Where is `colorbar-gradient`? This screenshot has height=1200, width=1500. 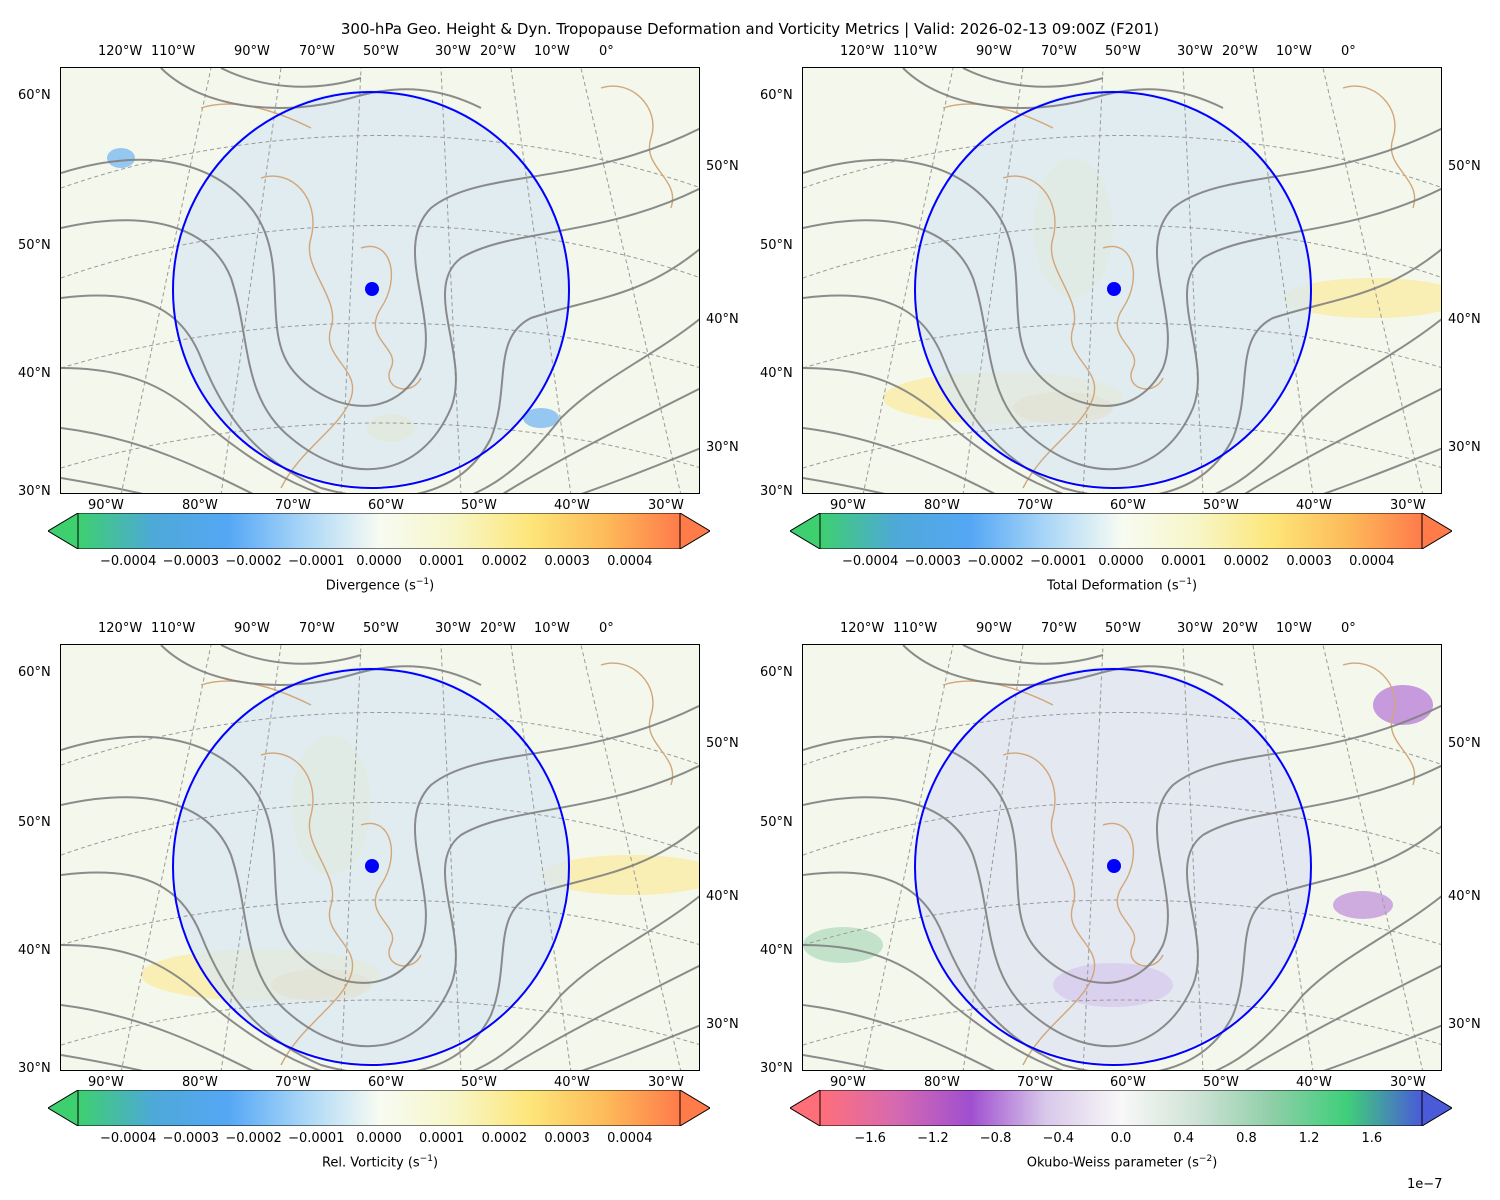 colorbar-gradient is located at coordinates (379, 1108).